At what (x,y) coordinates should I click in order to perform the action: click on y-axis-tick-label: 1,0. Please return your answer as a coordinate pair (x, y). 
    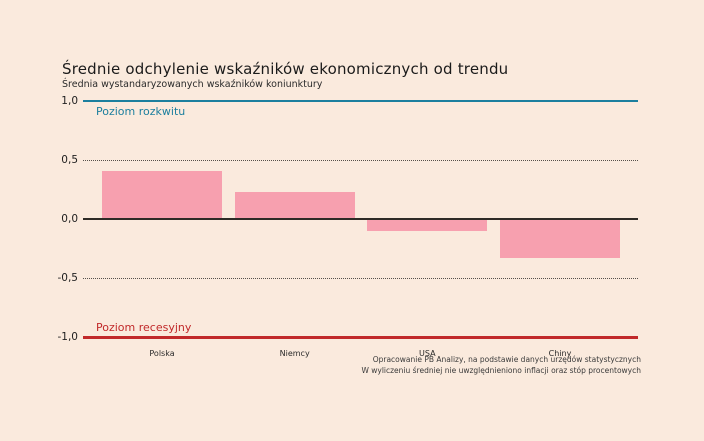
    Looking at the image, I should click on (69, 101).